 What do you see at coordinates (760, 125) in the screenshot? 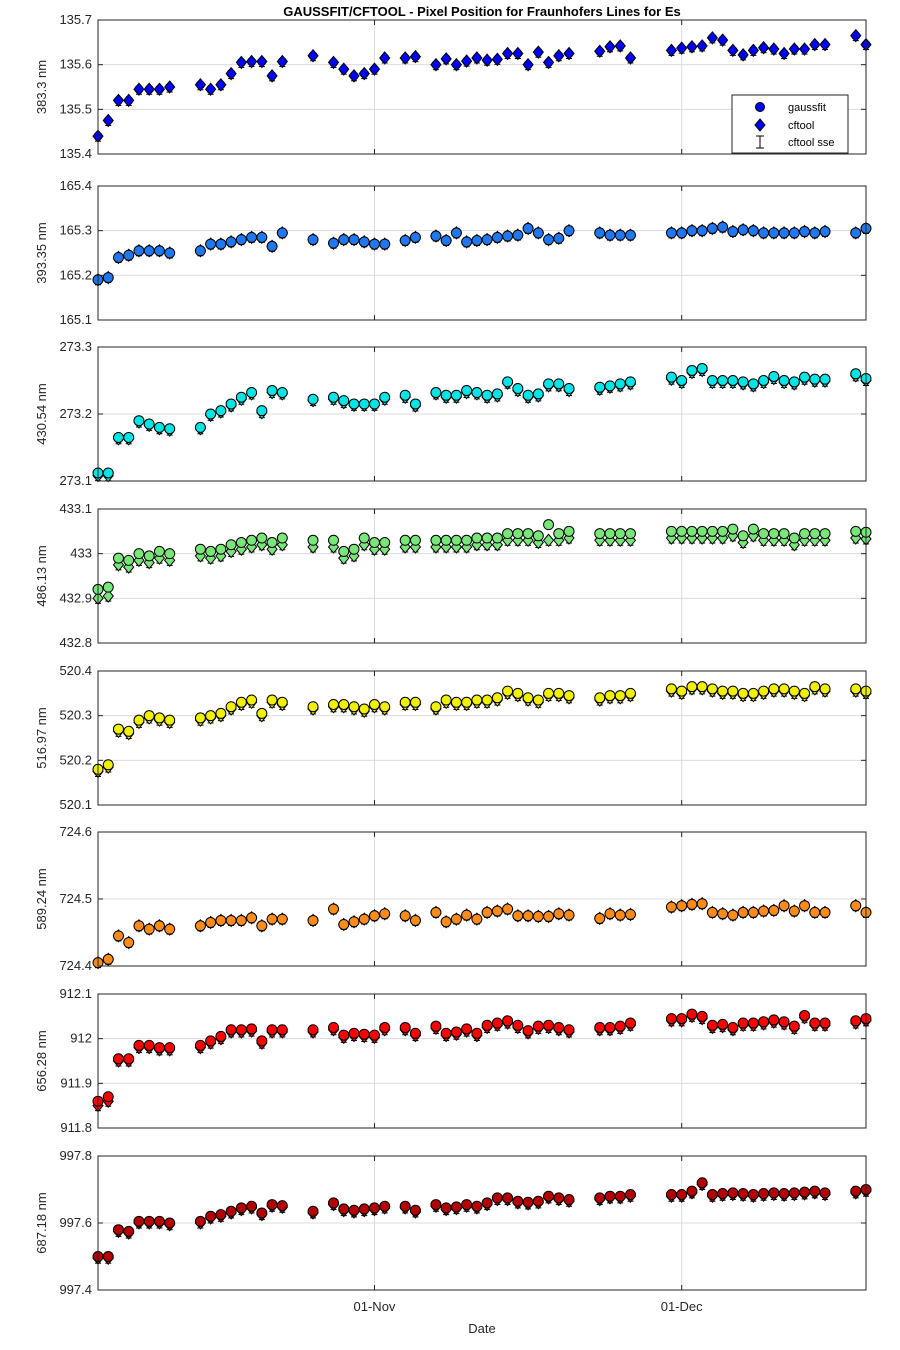
I see `legend-cftool-marker` at bounding box center [760, 125].